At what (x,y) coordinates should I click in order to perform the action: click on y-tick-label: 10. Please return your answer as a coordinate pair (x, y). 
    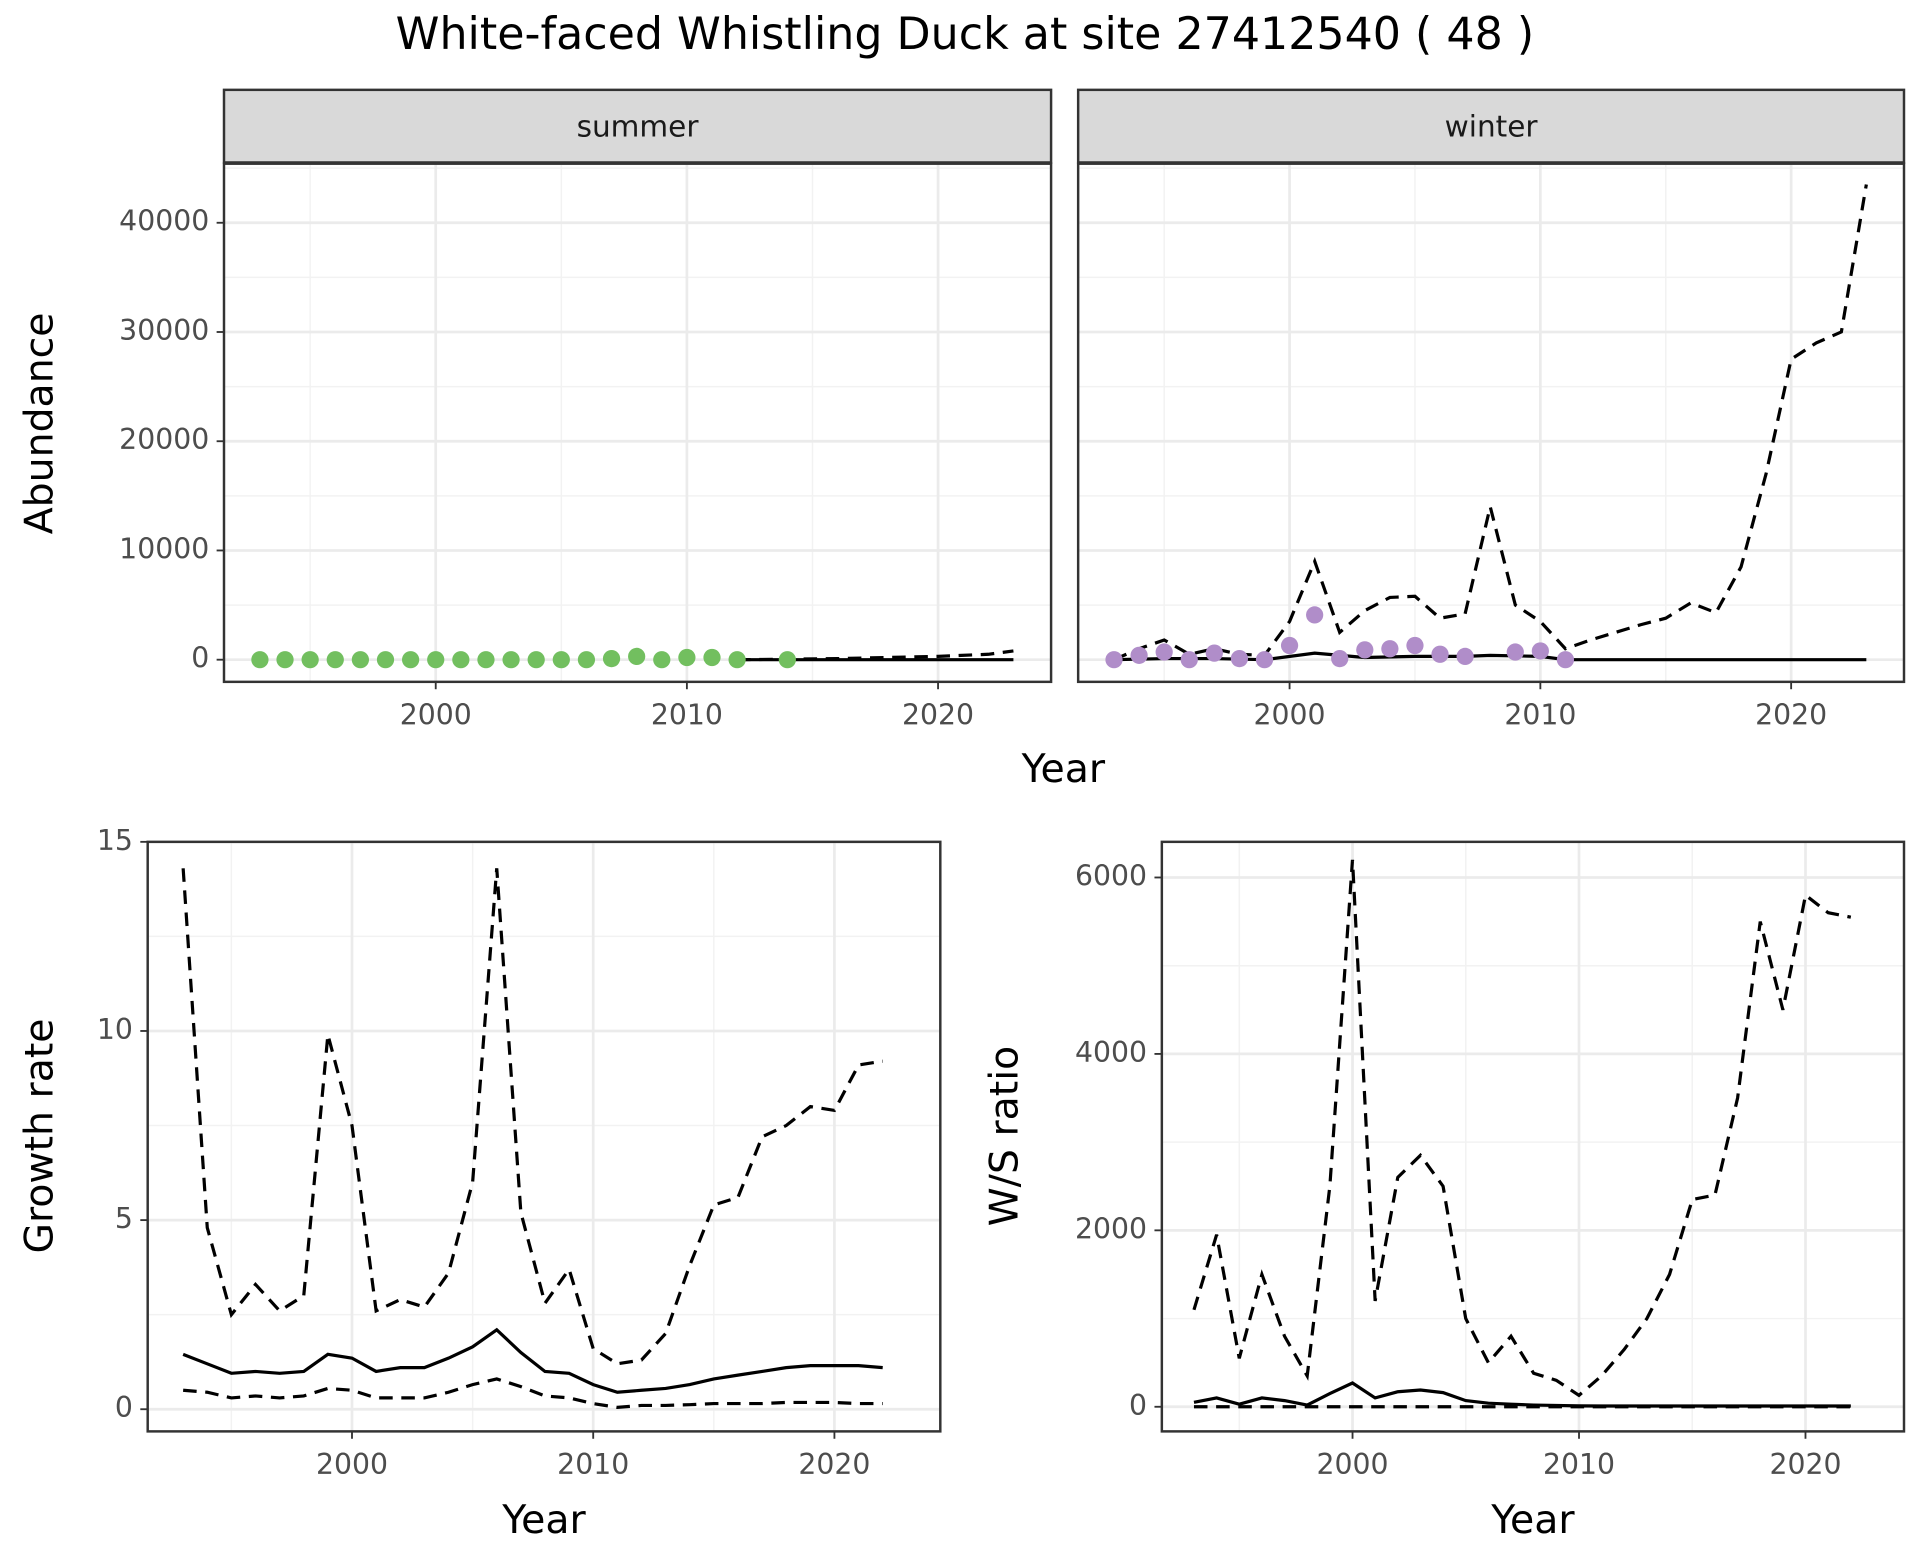
    Looking at the image, I should click on (115, 1029).